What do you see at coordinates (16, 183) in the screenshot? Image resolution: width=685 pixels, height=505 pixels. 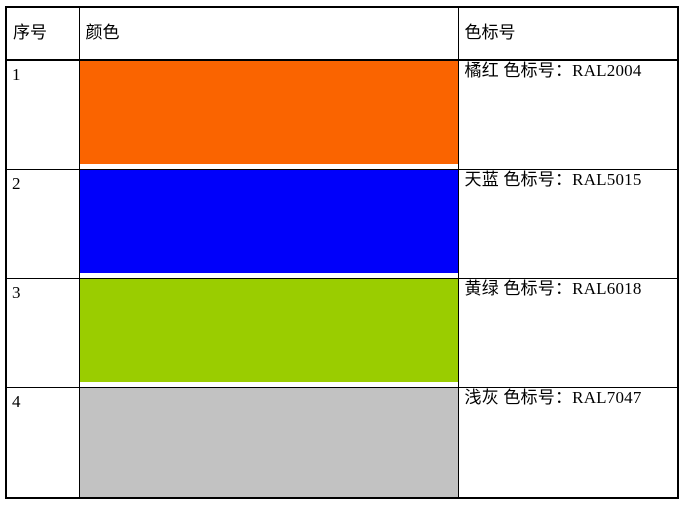 I see `row-index-label: 2` at bounding box center [16, 183].